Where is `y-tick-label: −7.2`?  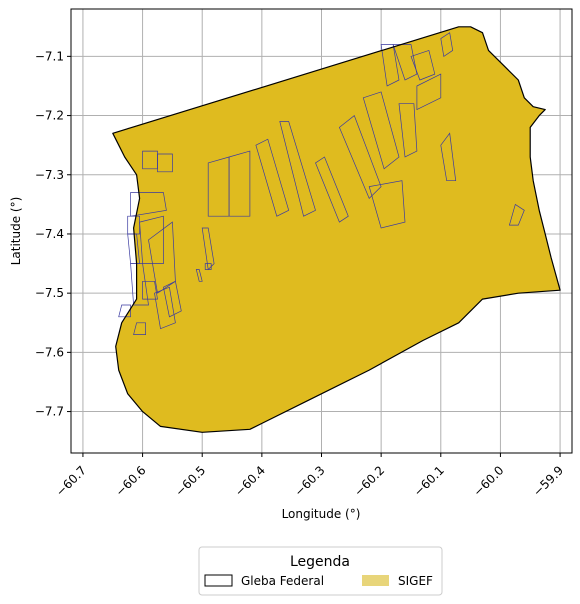
y-tick-label: −7.2 is located at coordinates (49, 116).